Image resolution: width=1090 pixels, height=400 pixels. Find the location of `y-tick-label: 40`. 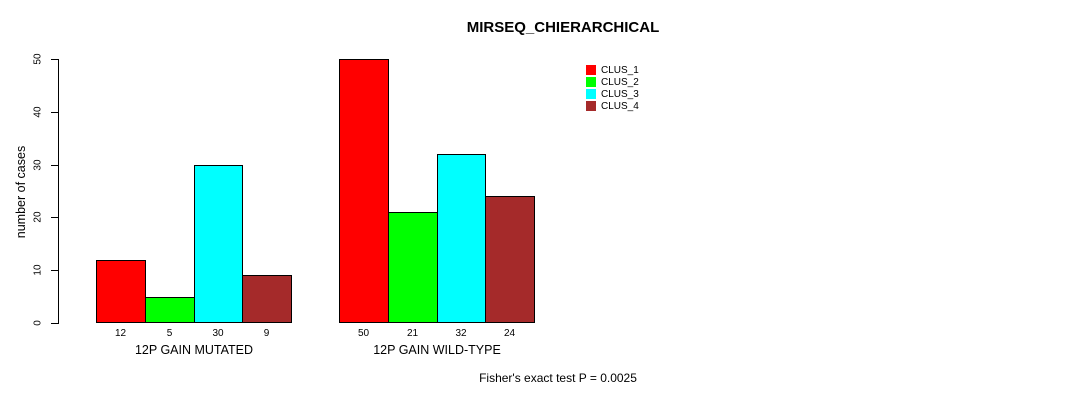

y-tick-label: 40 is located at coordinates (38, 112).